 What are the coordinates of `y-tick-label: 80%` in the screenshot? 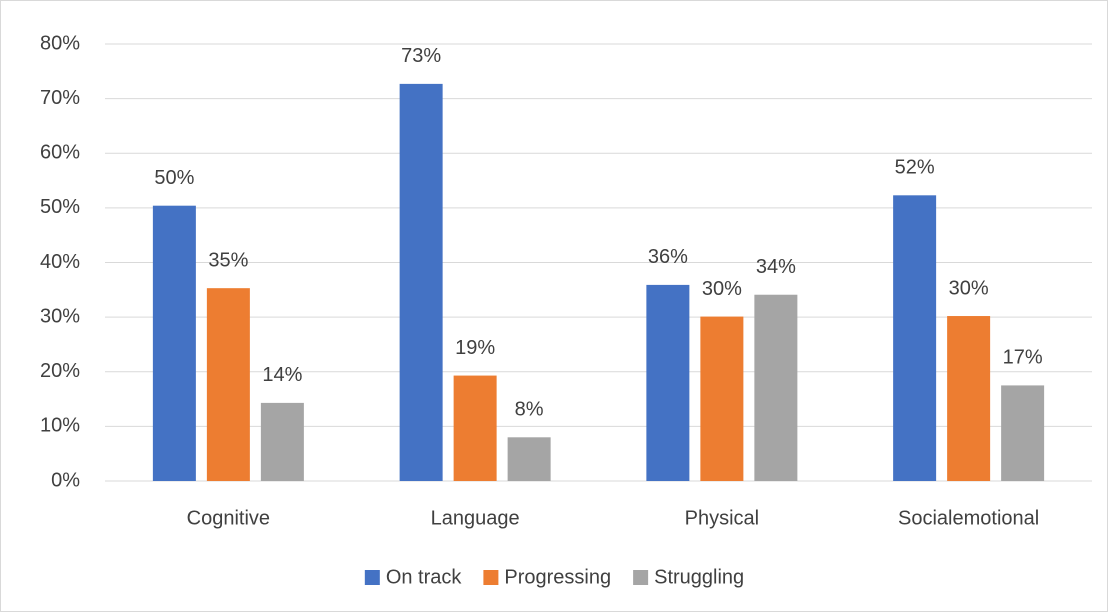 It's located at (60, 43).